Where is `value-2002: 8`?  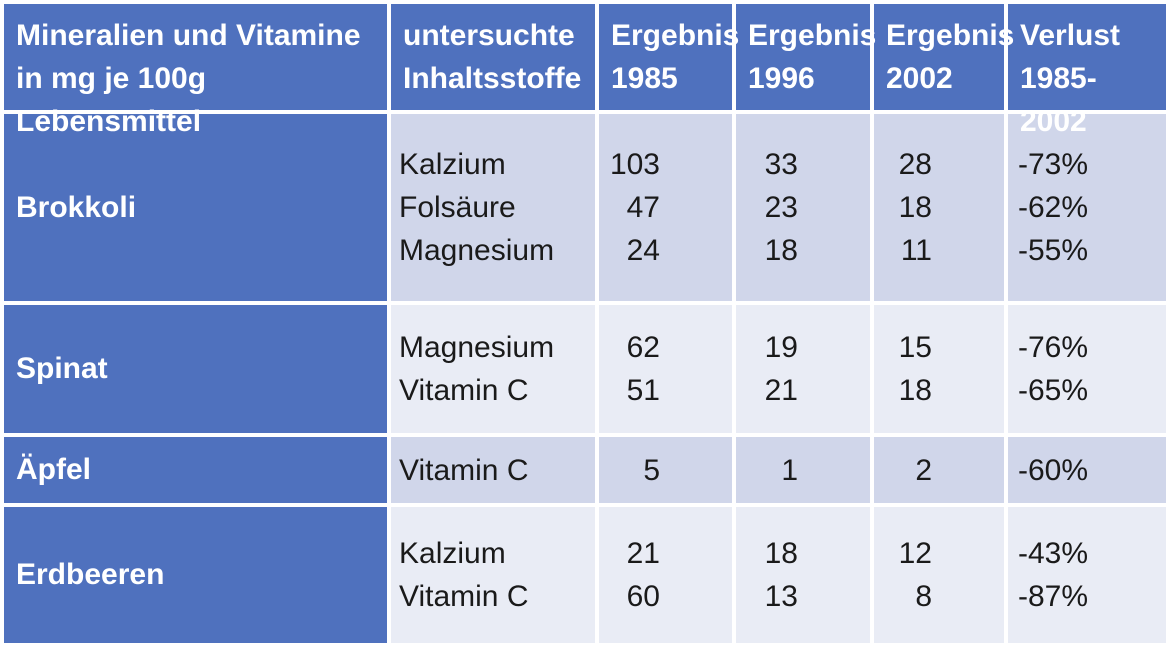
value-2002: 8 is located at coordinates (923, 596).